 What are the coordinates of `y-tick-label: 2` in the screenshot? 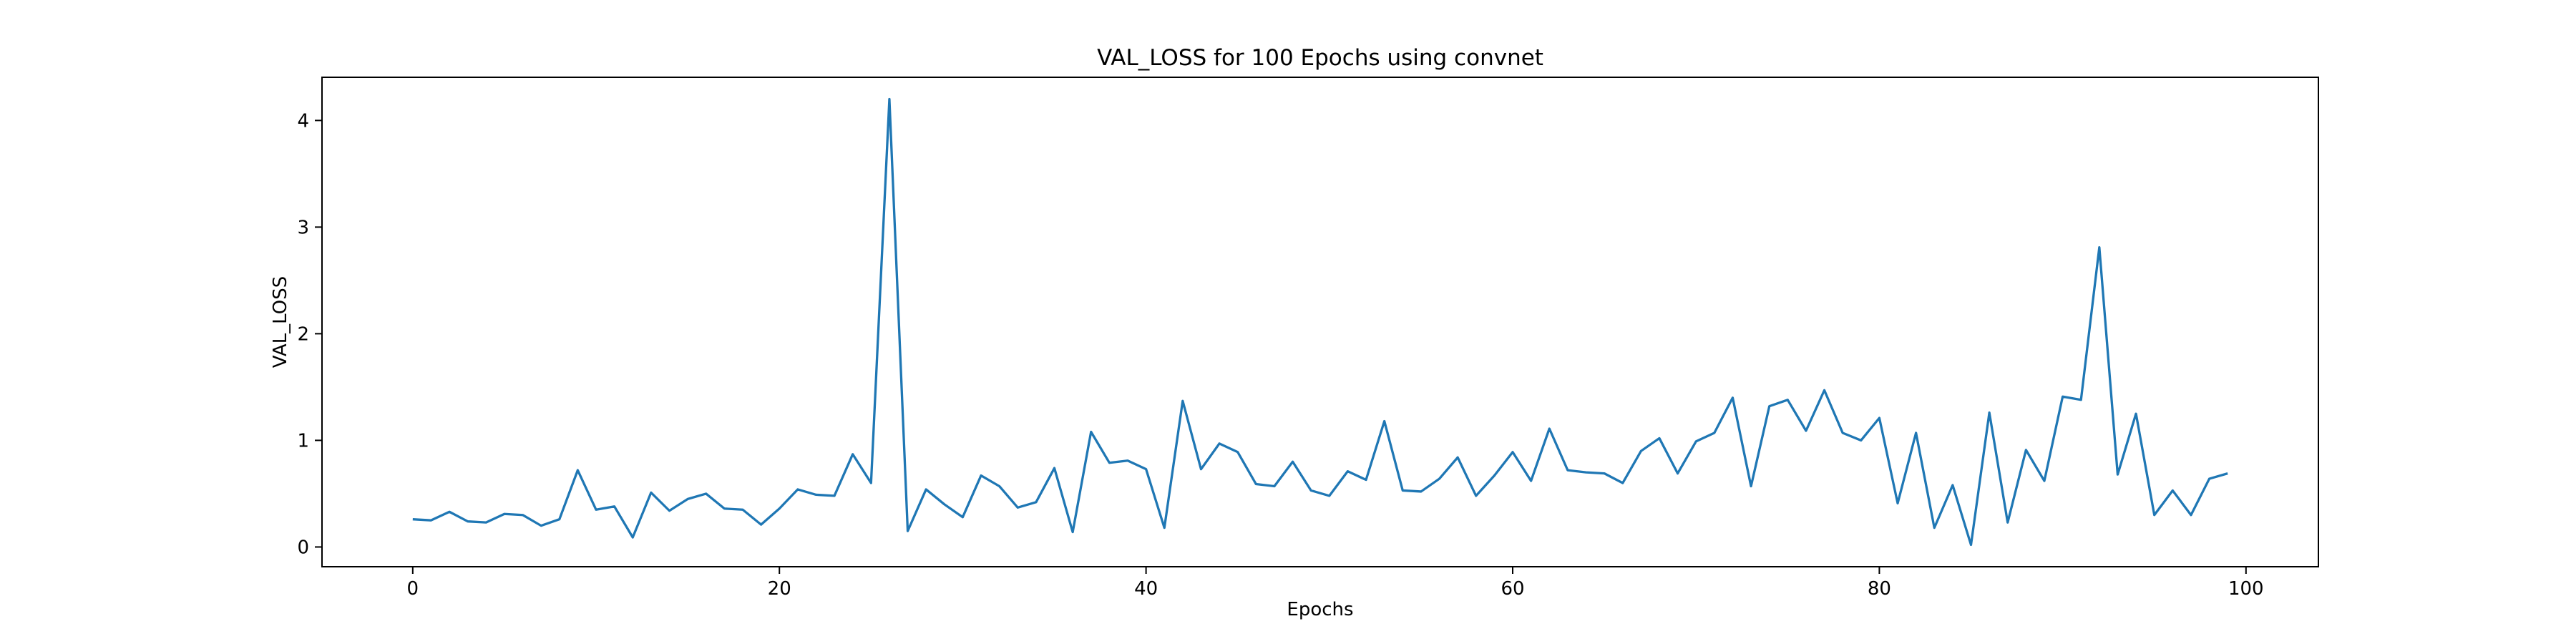 It's located at (303, 334).